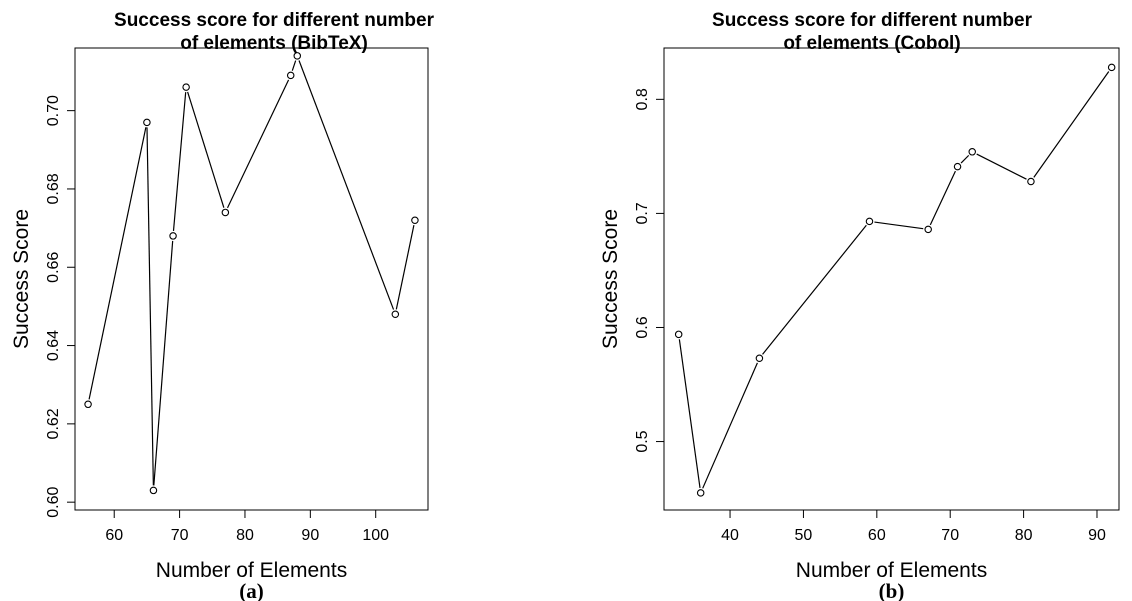 This screenshot has width=1132, height=601. What do you see at coordinates (53, 267) in the screenshot?
I see `y-tick-label: 0.66` at bounding box center [53, 267].